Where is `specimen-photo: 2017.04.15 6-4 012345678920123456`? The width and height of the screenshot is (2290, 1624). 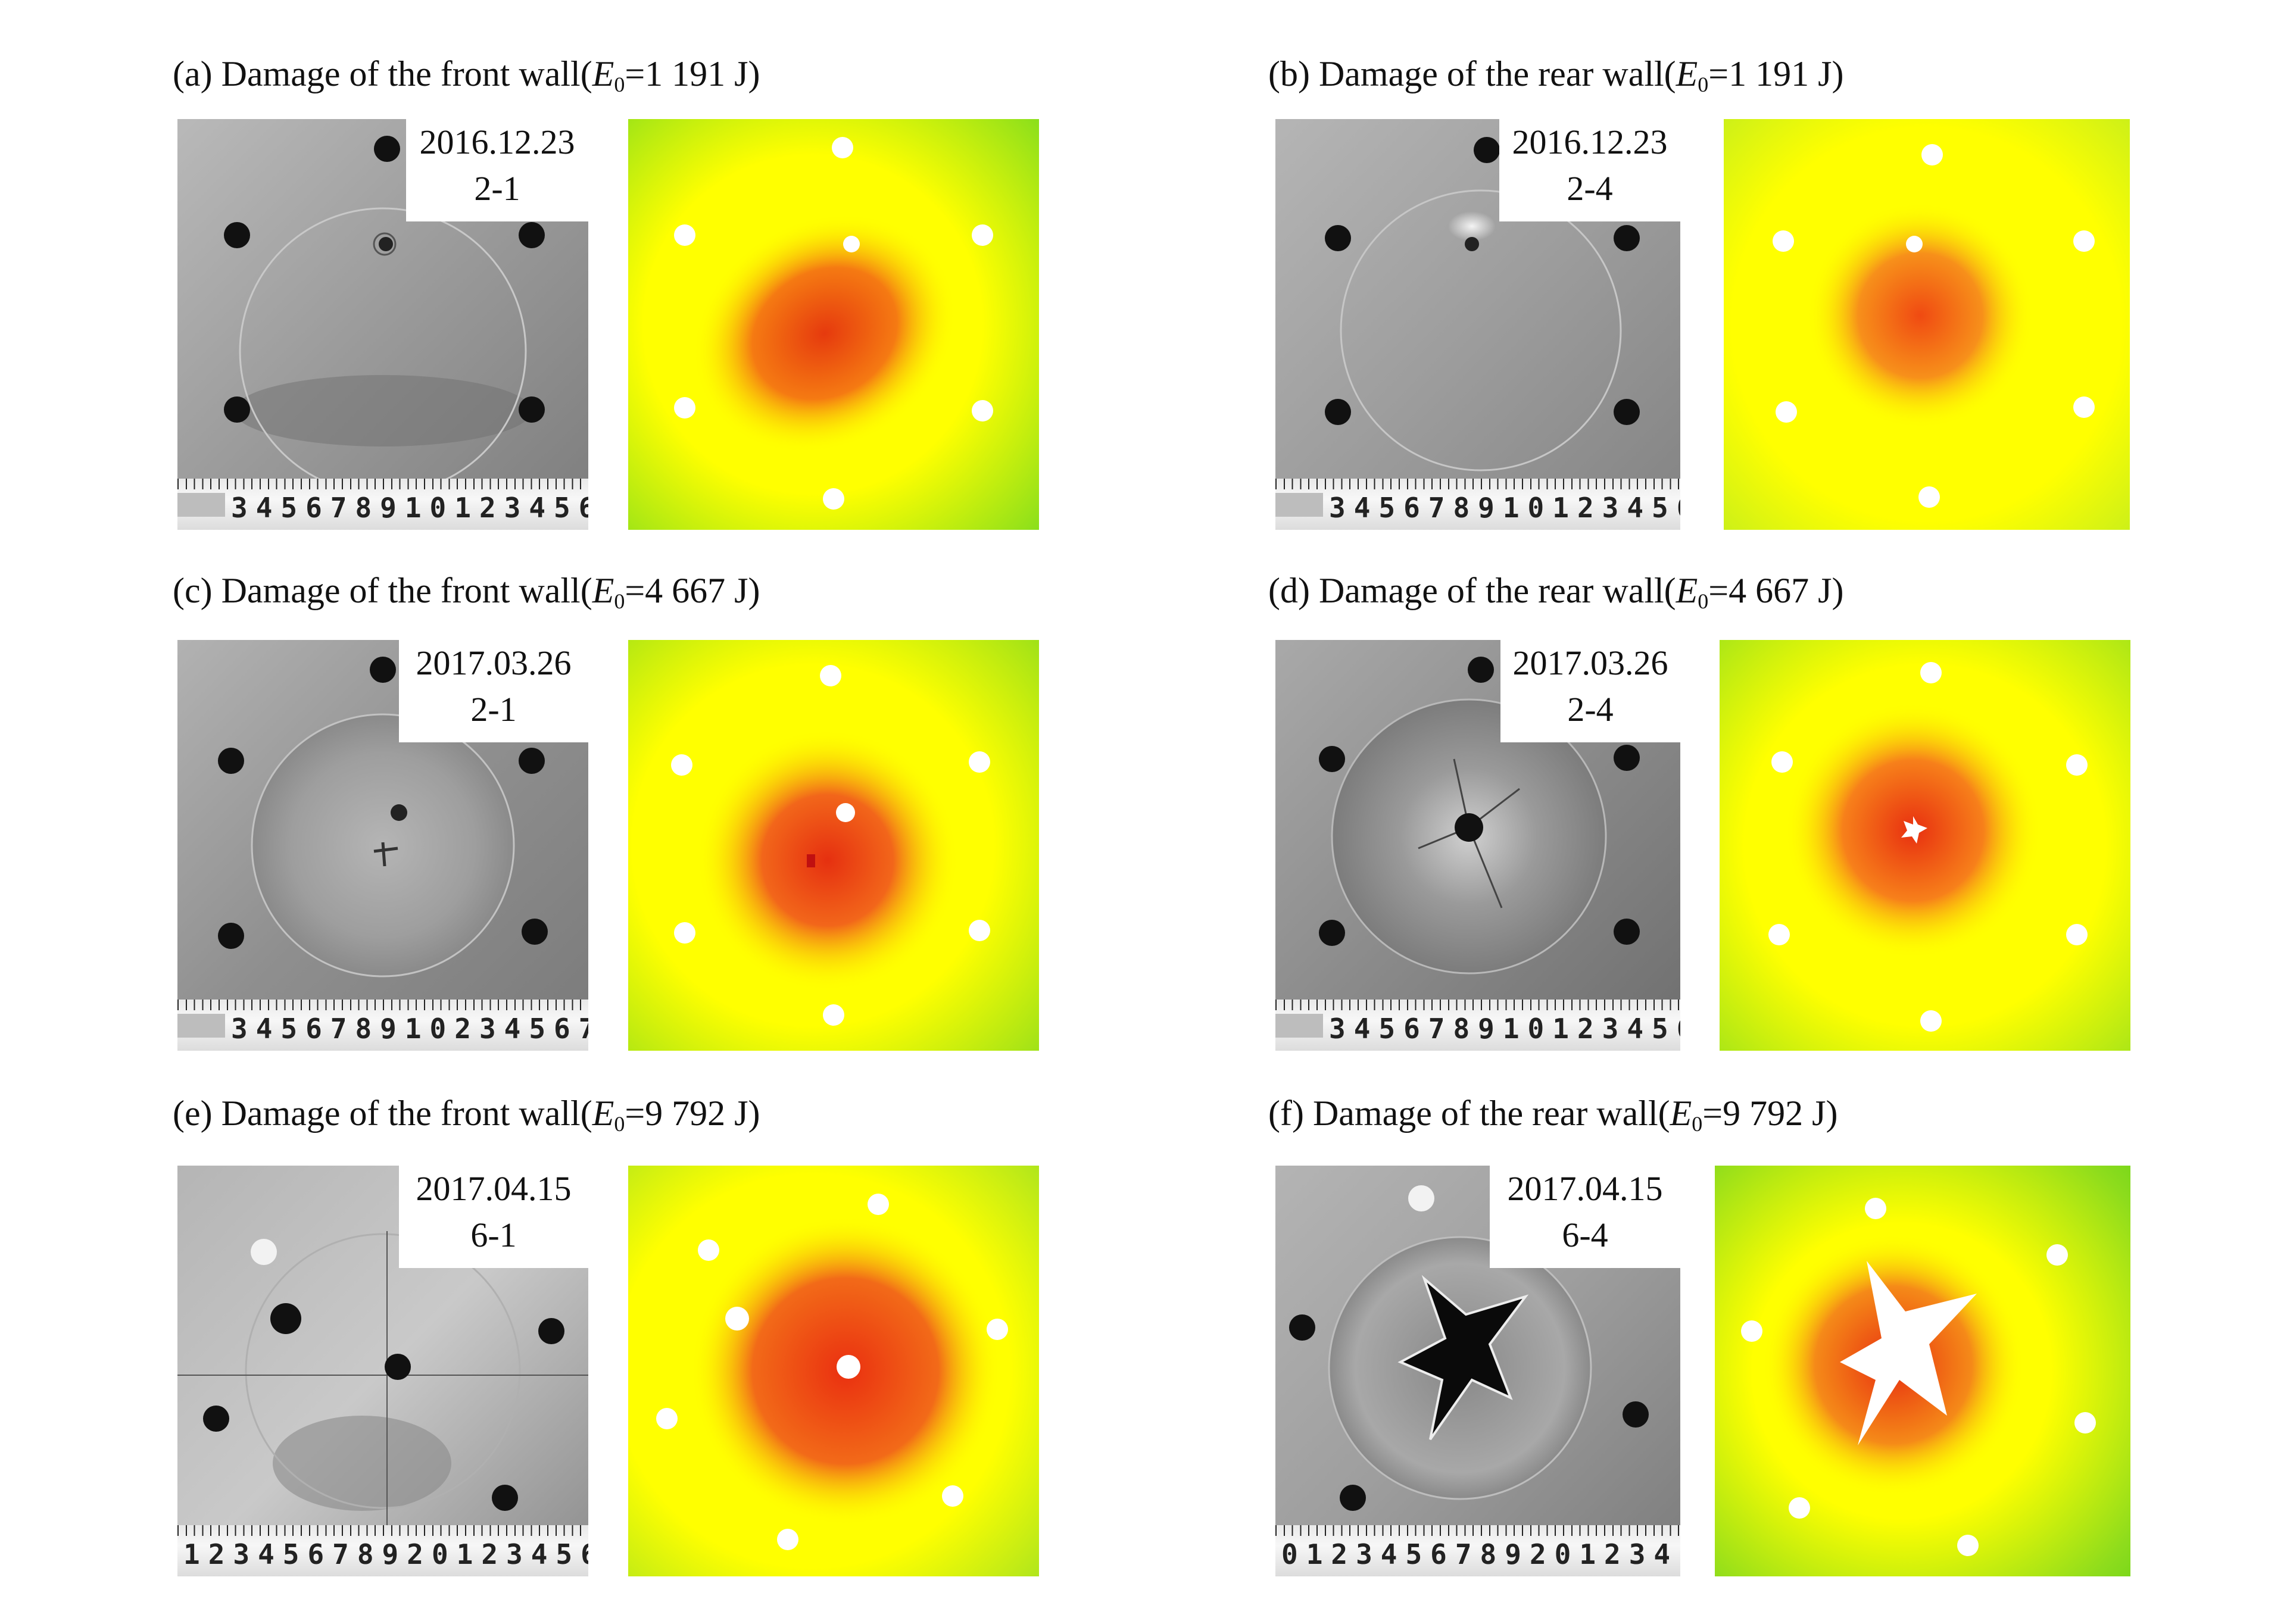
specimen-photo: 2017.04.15 6-4 012345678920123456 is located at coordinates (1477, 1371).